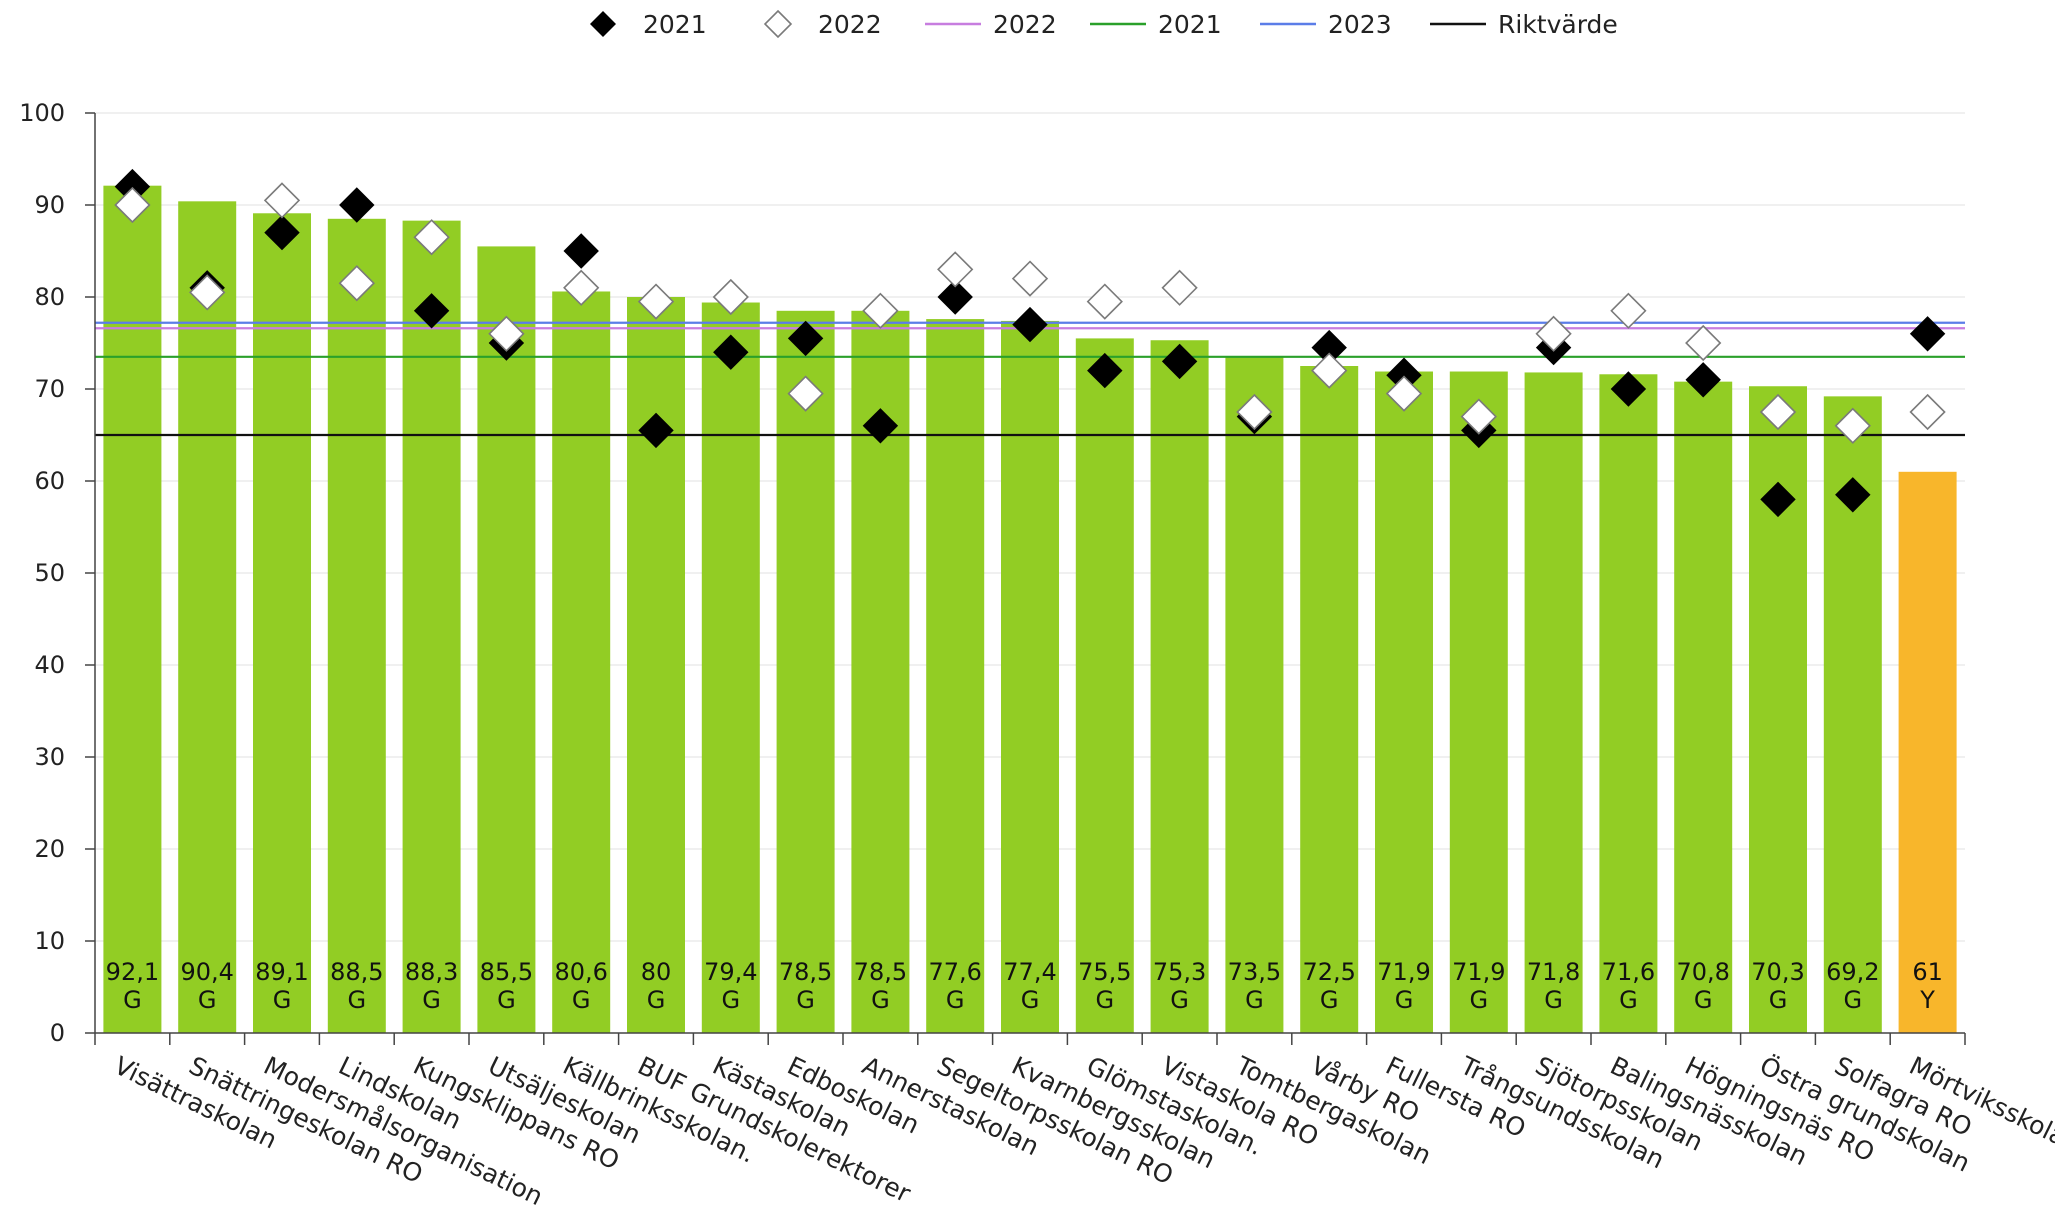  What do you see at coordinates (656, 972) in the screenshot?
I see `data-label-value: 80` at bounding box center [656, 972].